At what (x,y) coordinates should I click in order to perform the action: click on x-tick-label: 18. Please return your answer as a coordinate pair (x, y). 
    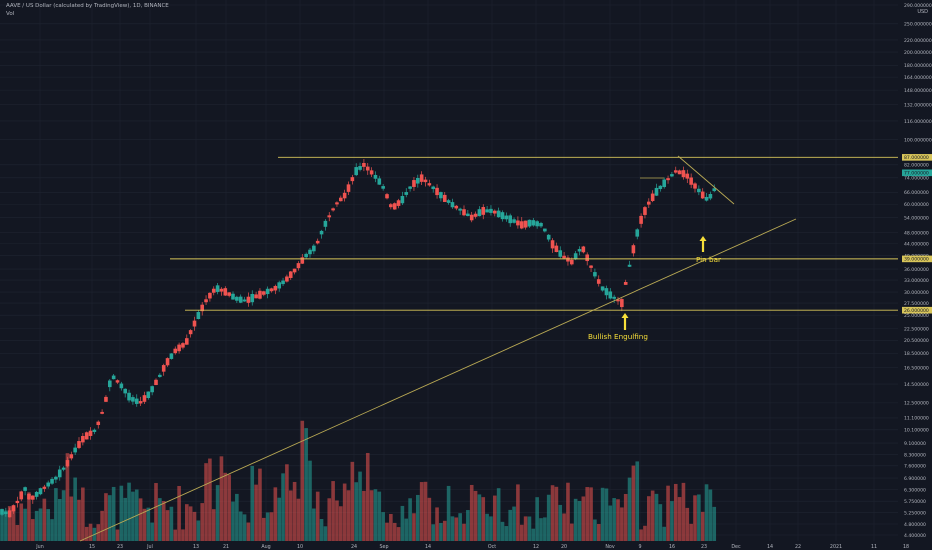
    Looking at the image, I should click on (906, 547).